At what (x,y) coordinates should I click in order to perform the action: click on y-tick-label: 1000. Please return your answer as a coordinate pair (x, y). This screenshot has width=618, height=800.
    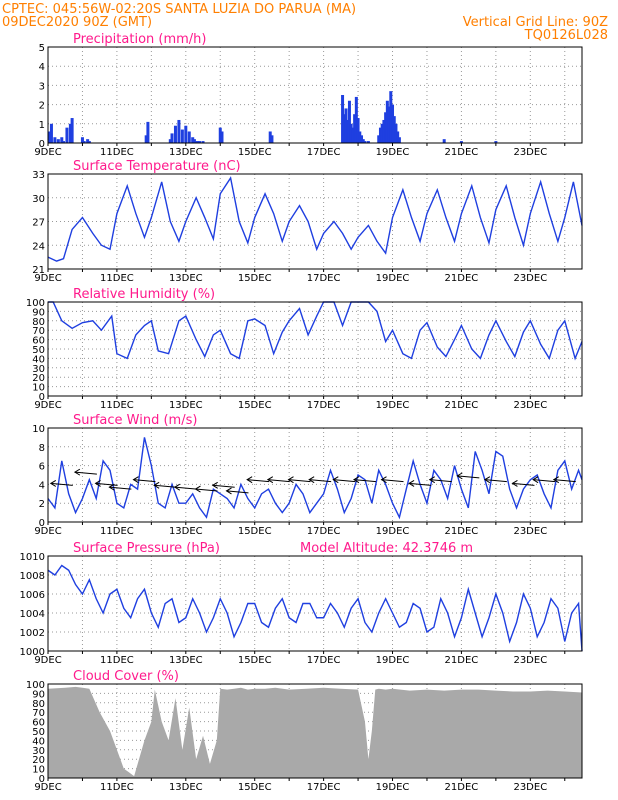
    Looking at the image, I should click on (32, 652).